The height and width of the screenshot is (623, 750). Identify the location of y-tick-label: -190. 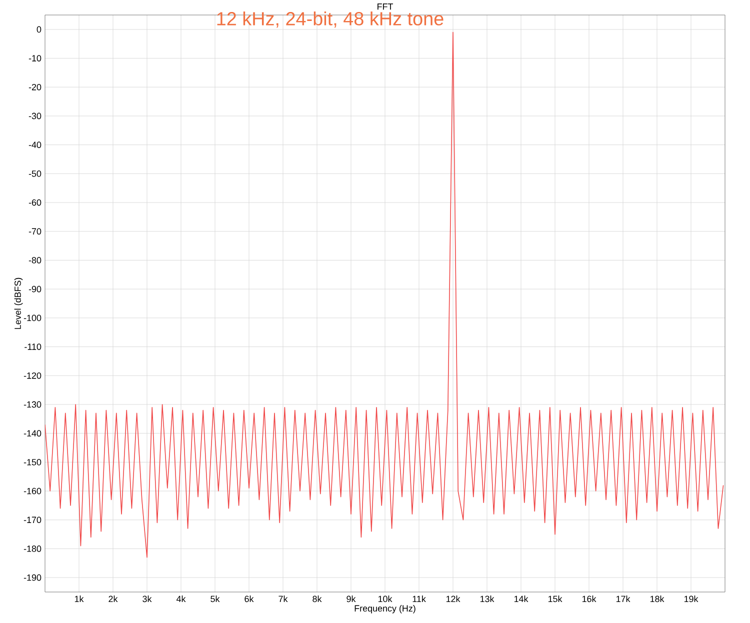
(33, 577).